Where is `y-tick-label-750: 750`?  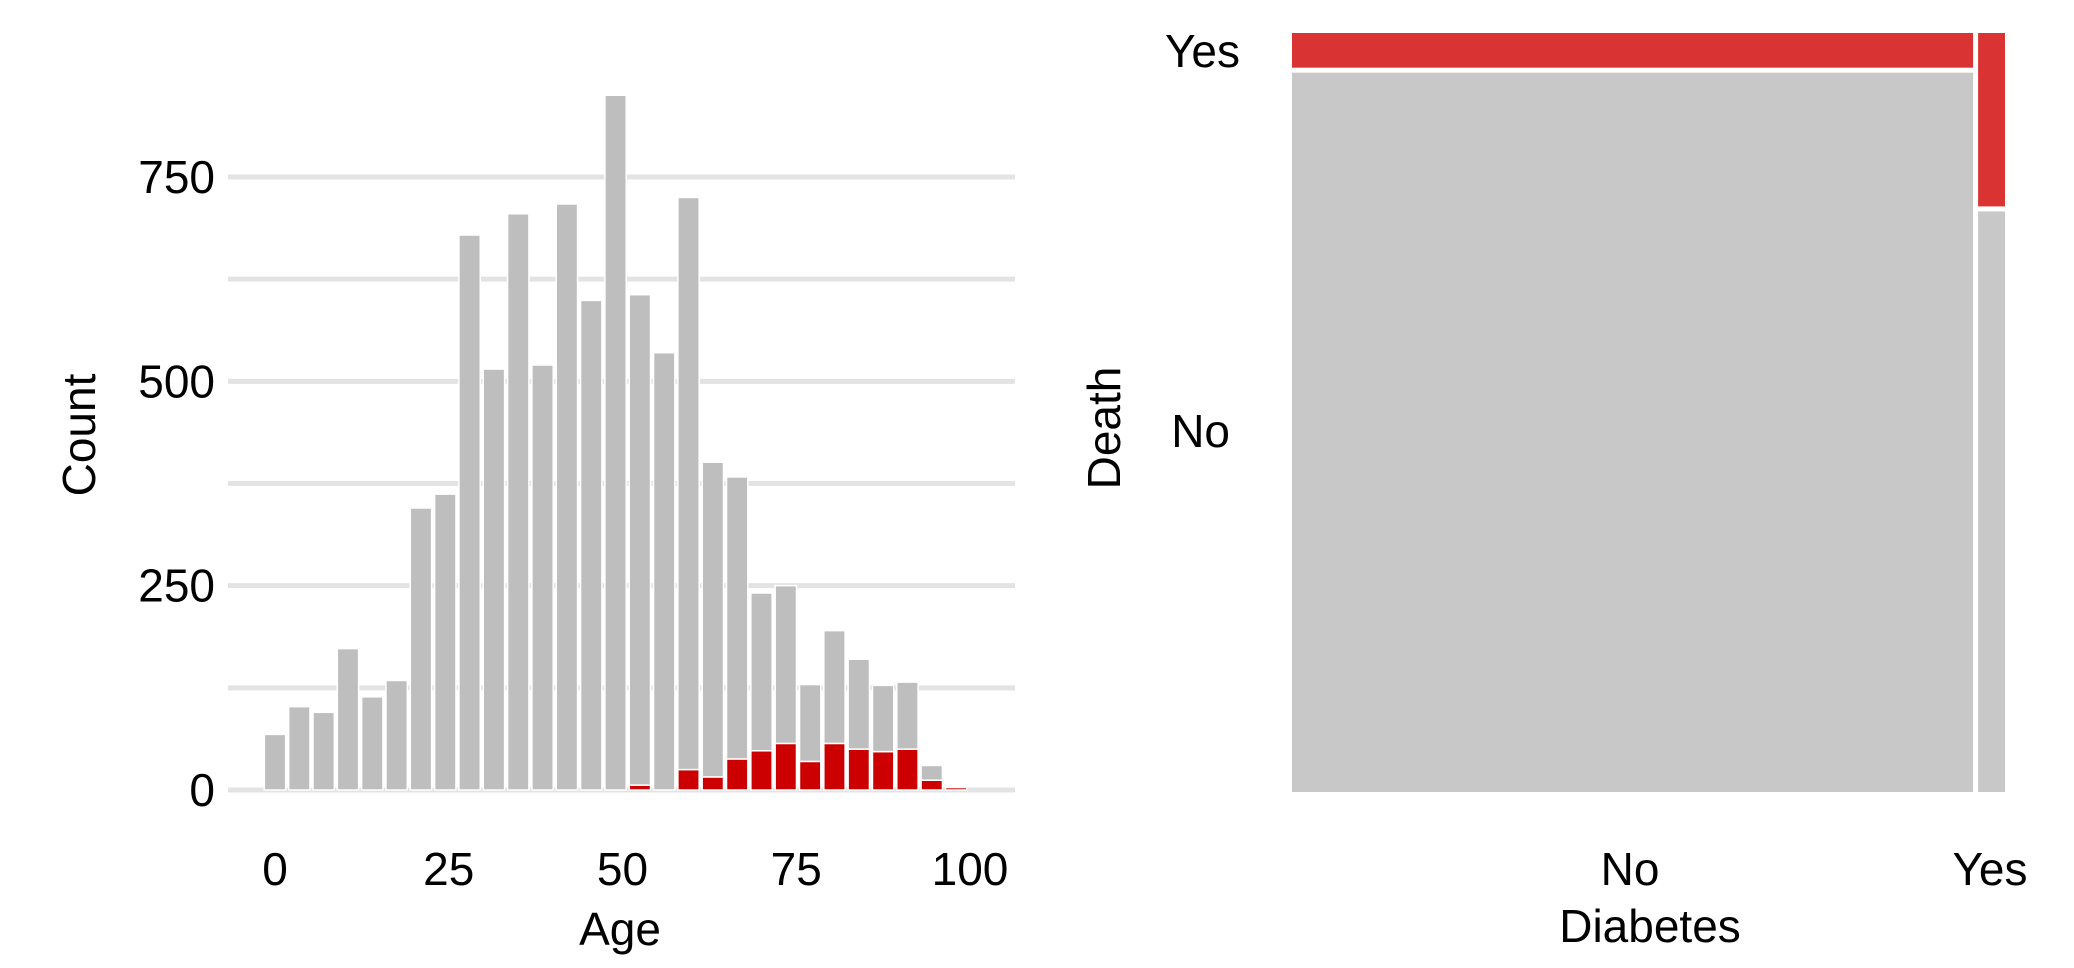
y-tick-label-750: 750 is located at coordinates (176, 177).